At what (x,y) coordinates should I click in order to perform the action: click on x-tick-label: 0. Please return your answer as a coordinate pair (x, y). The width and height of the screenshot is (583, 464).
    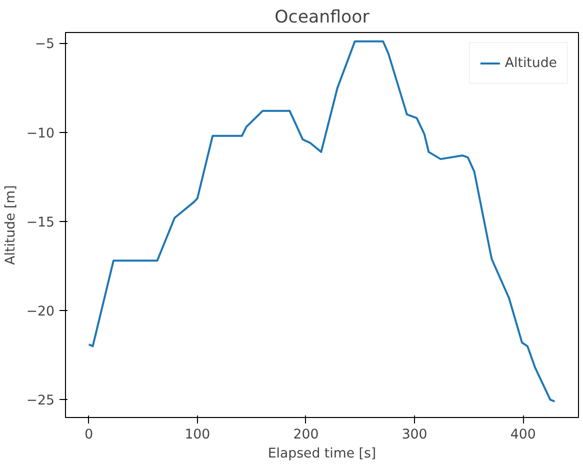
    Looking at the image, I should click on (89, 435).